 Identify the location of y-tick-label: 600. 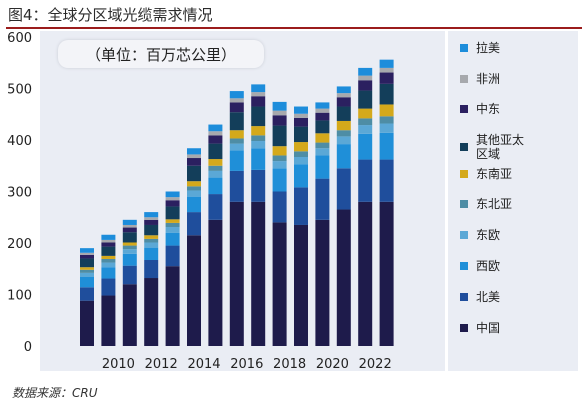
(19, 38).